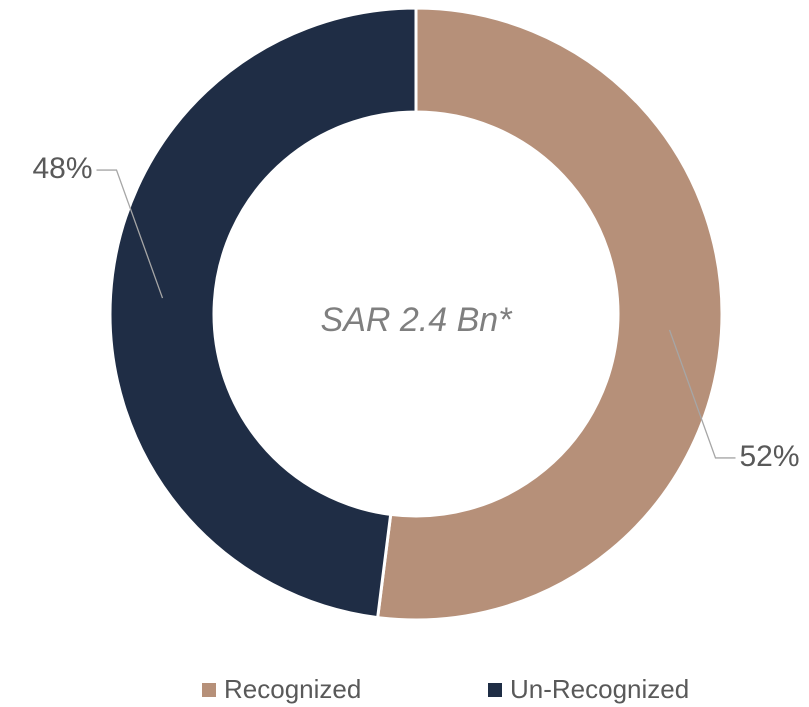 Image resolution: width=809 pixels, height=707 pixels. Describe the element at coordinates (417, 320) in the screenshot. I see `center-text: SAR 2.4 Bn*` at that location.